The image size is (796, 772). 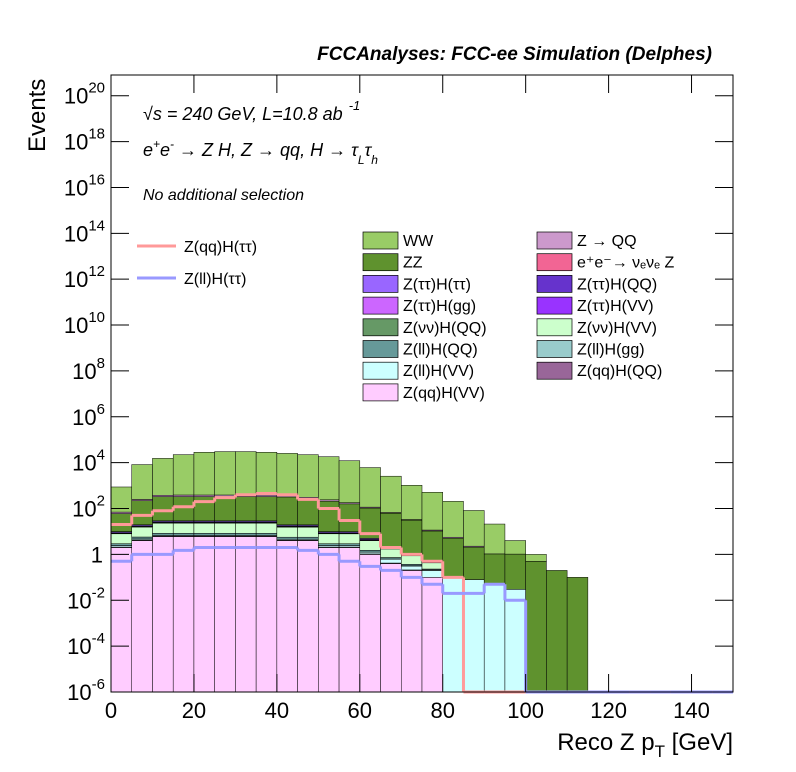 What do you see at coordinates (361, 160) in the screenshot?
I see `annotation-sub: L` at bounding box center [361, 160].